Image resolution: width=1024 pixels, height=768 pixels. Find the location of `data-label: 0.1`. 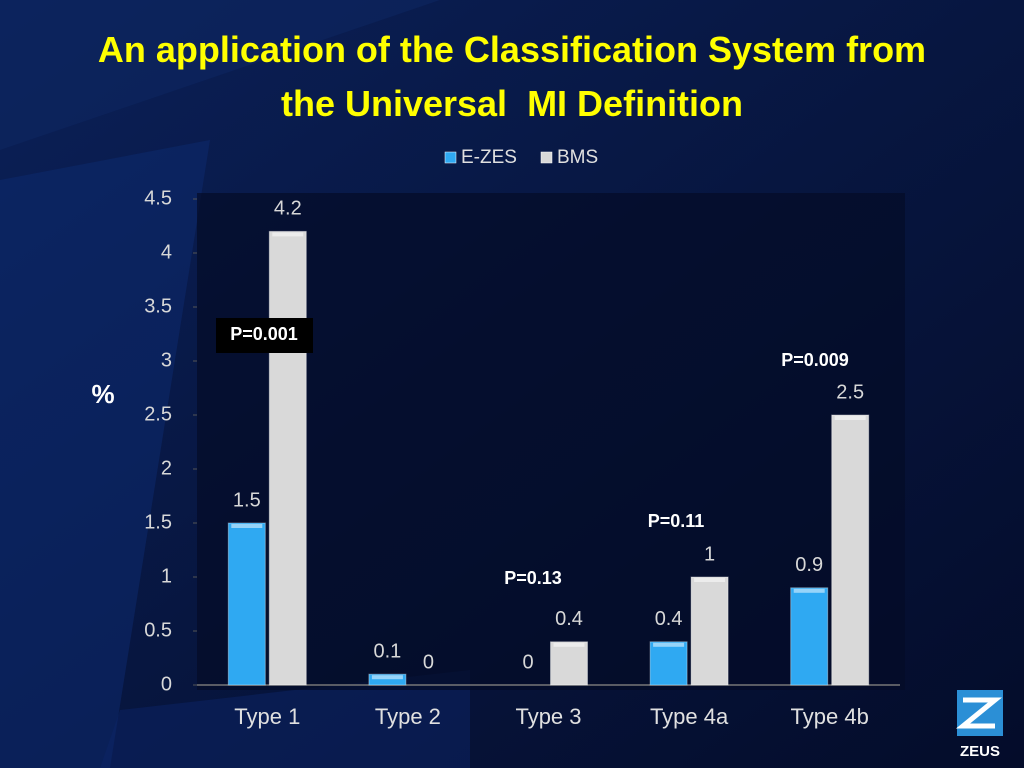

data-label: 0.1 is located at coordinates (387, 651).